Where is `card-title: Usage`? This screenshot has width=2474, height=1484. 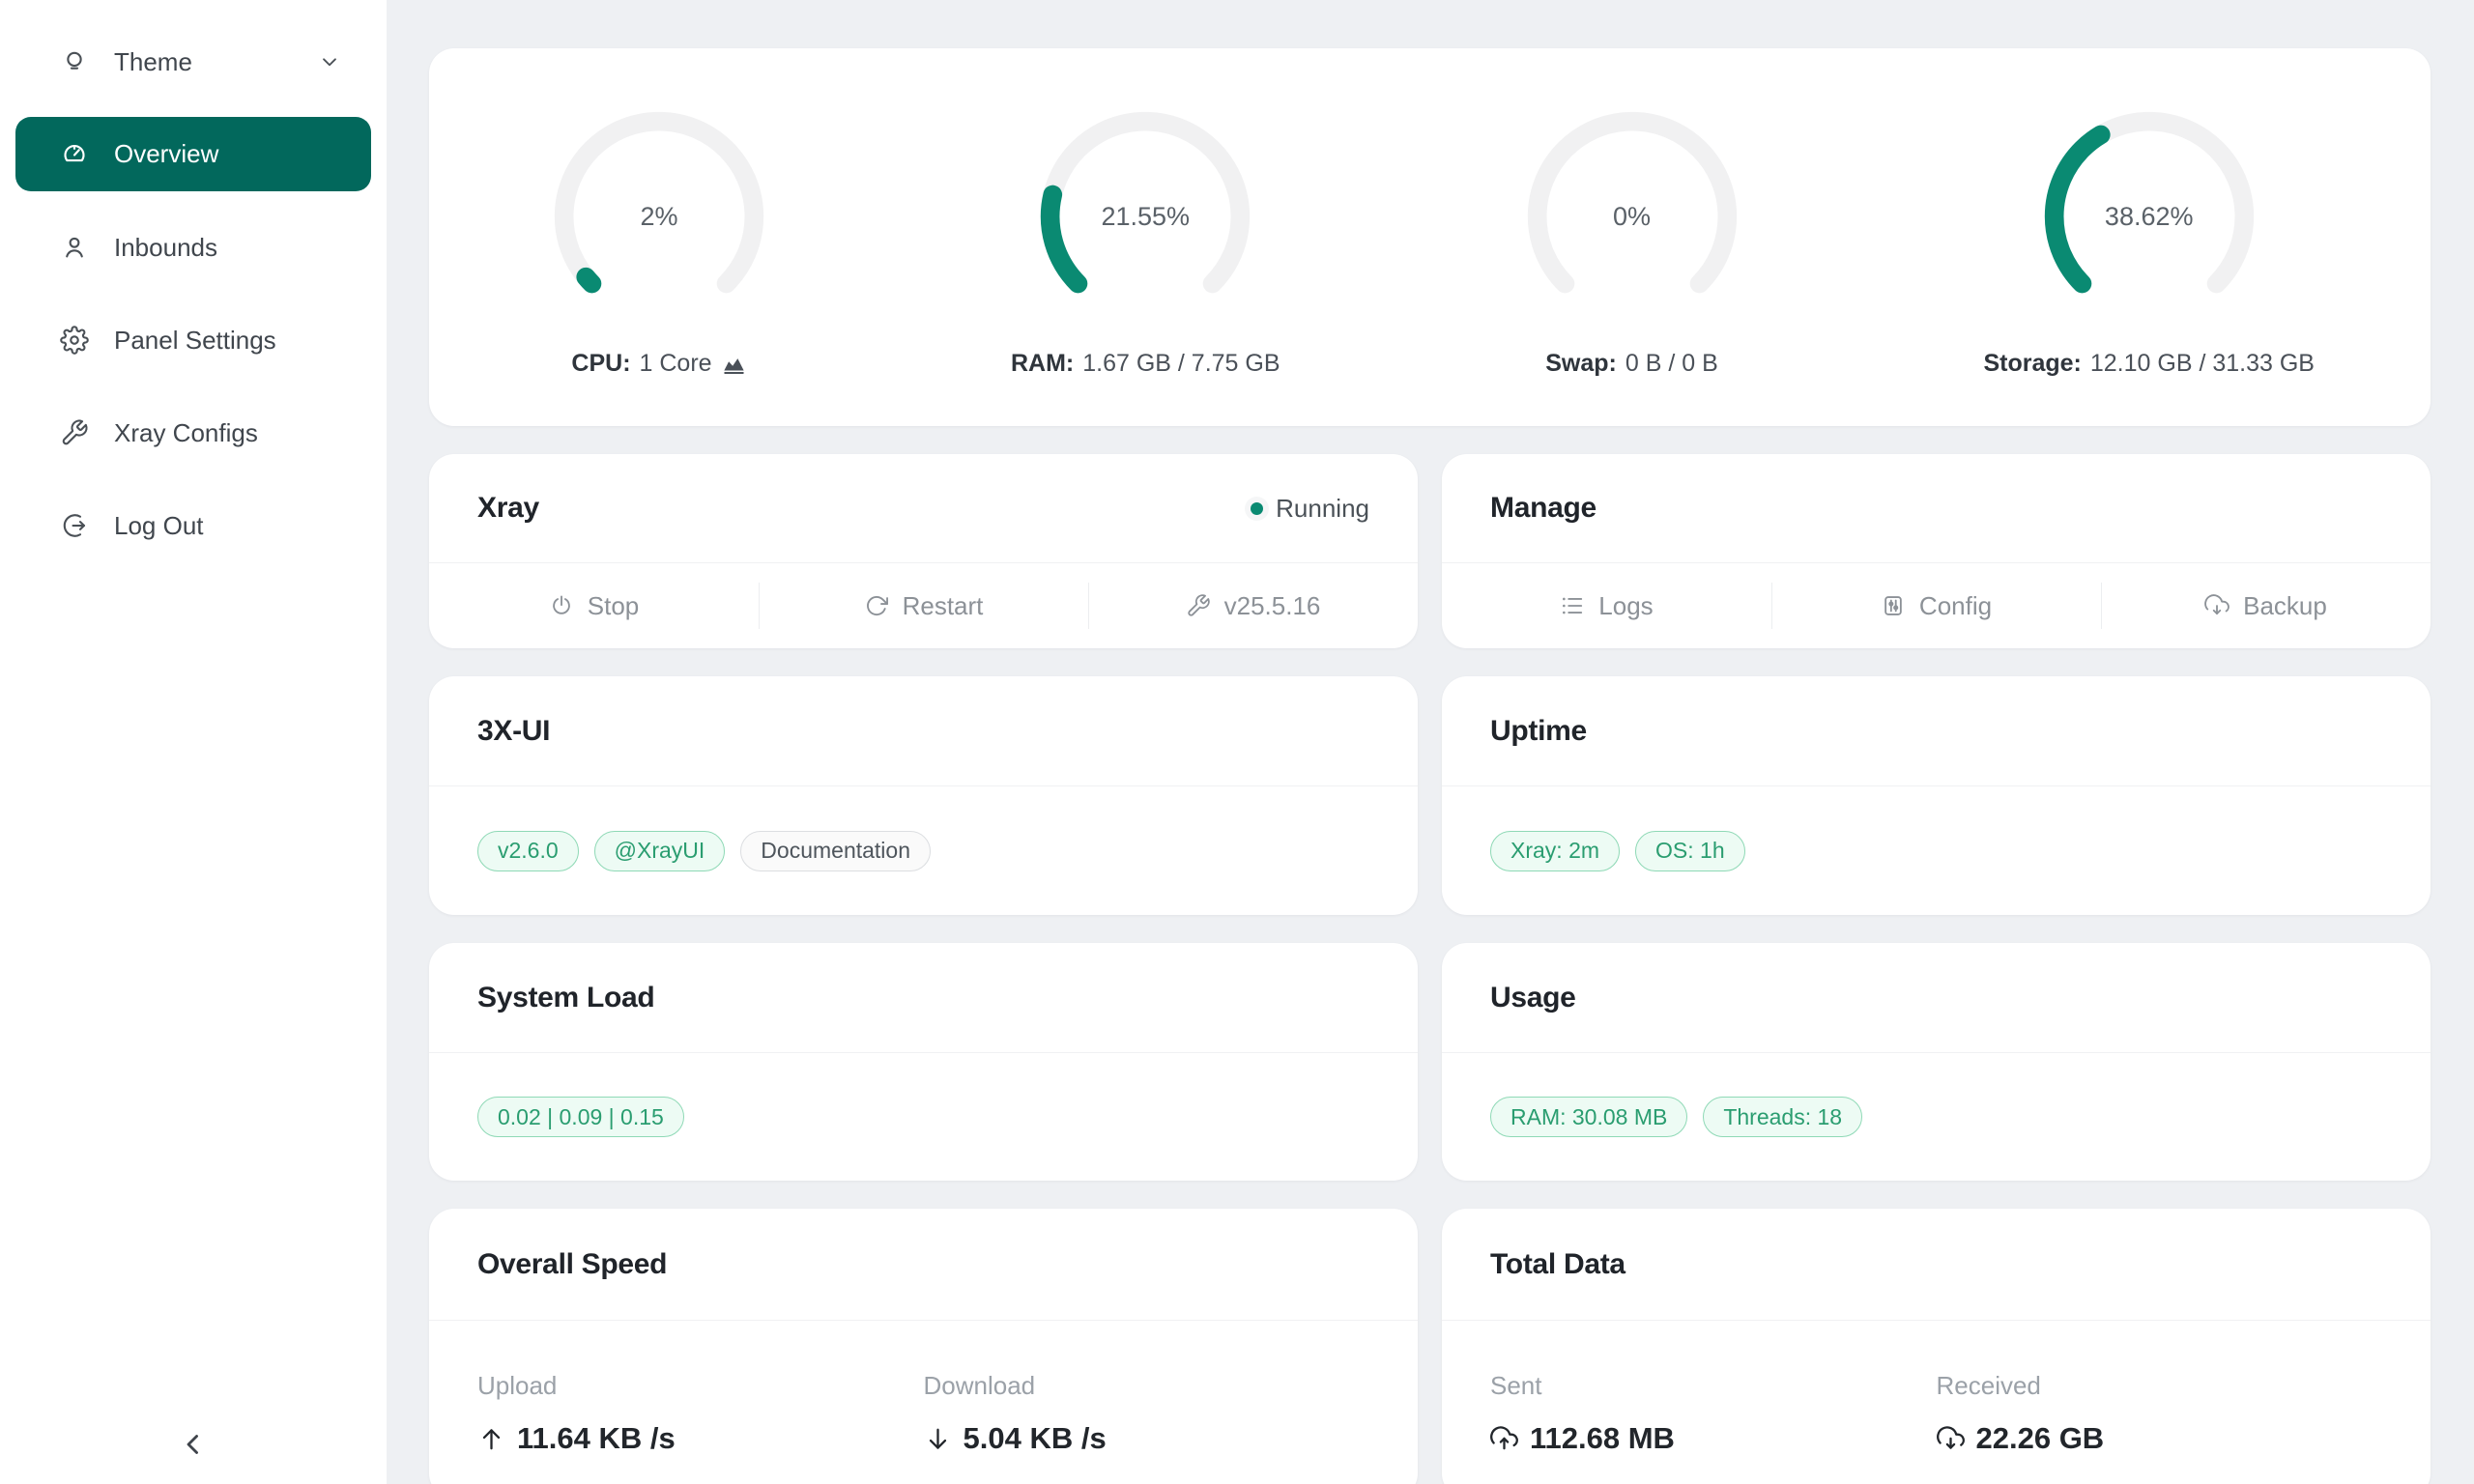
card-title: Usage is located at coordinates (1533, 997).